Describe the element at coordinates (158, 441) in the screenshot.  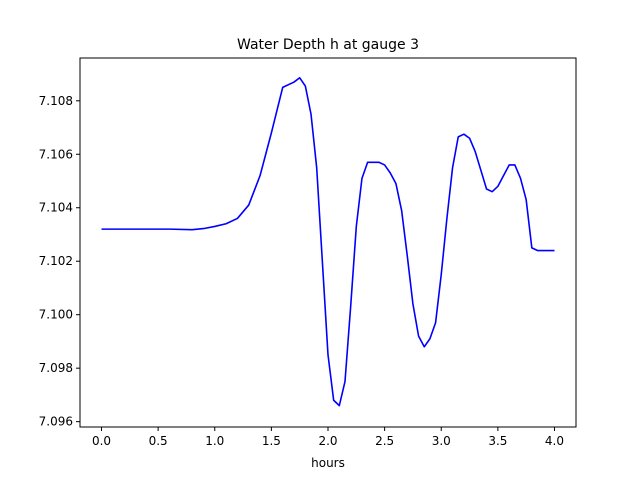
I see `x-tick-label: 0.5` at that location.